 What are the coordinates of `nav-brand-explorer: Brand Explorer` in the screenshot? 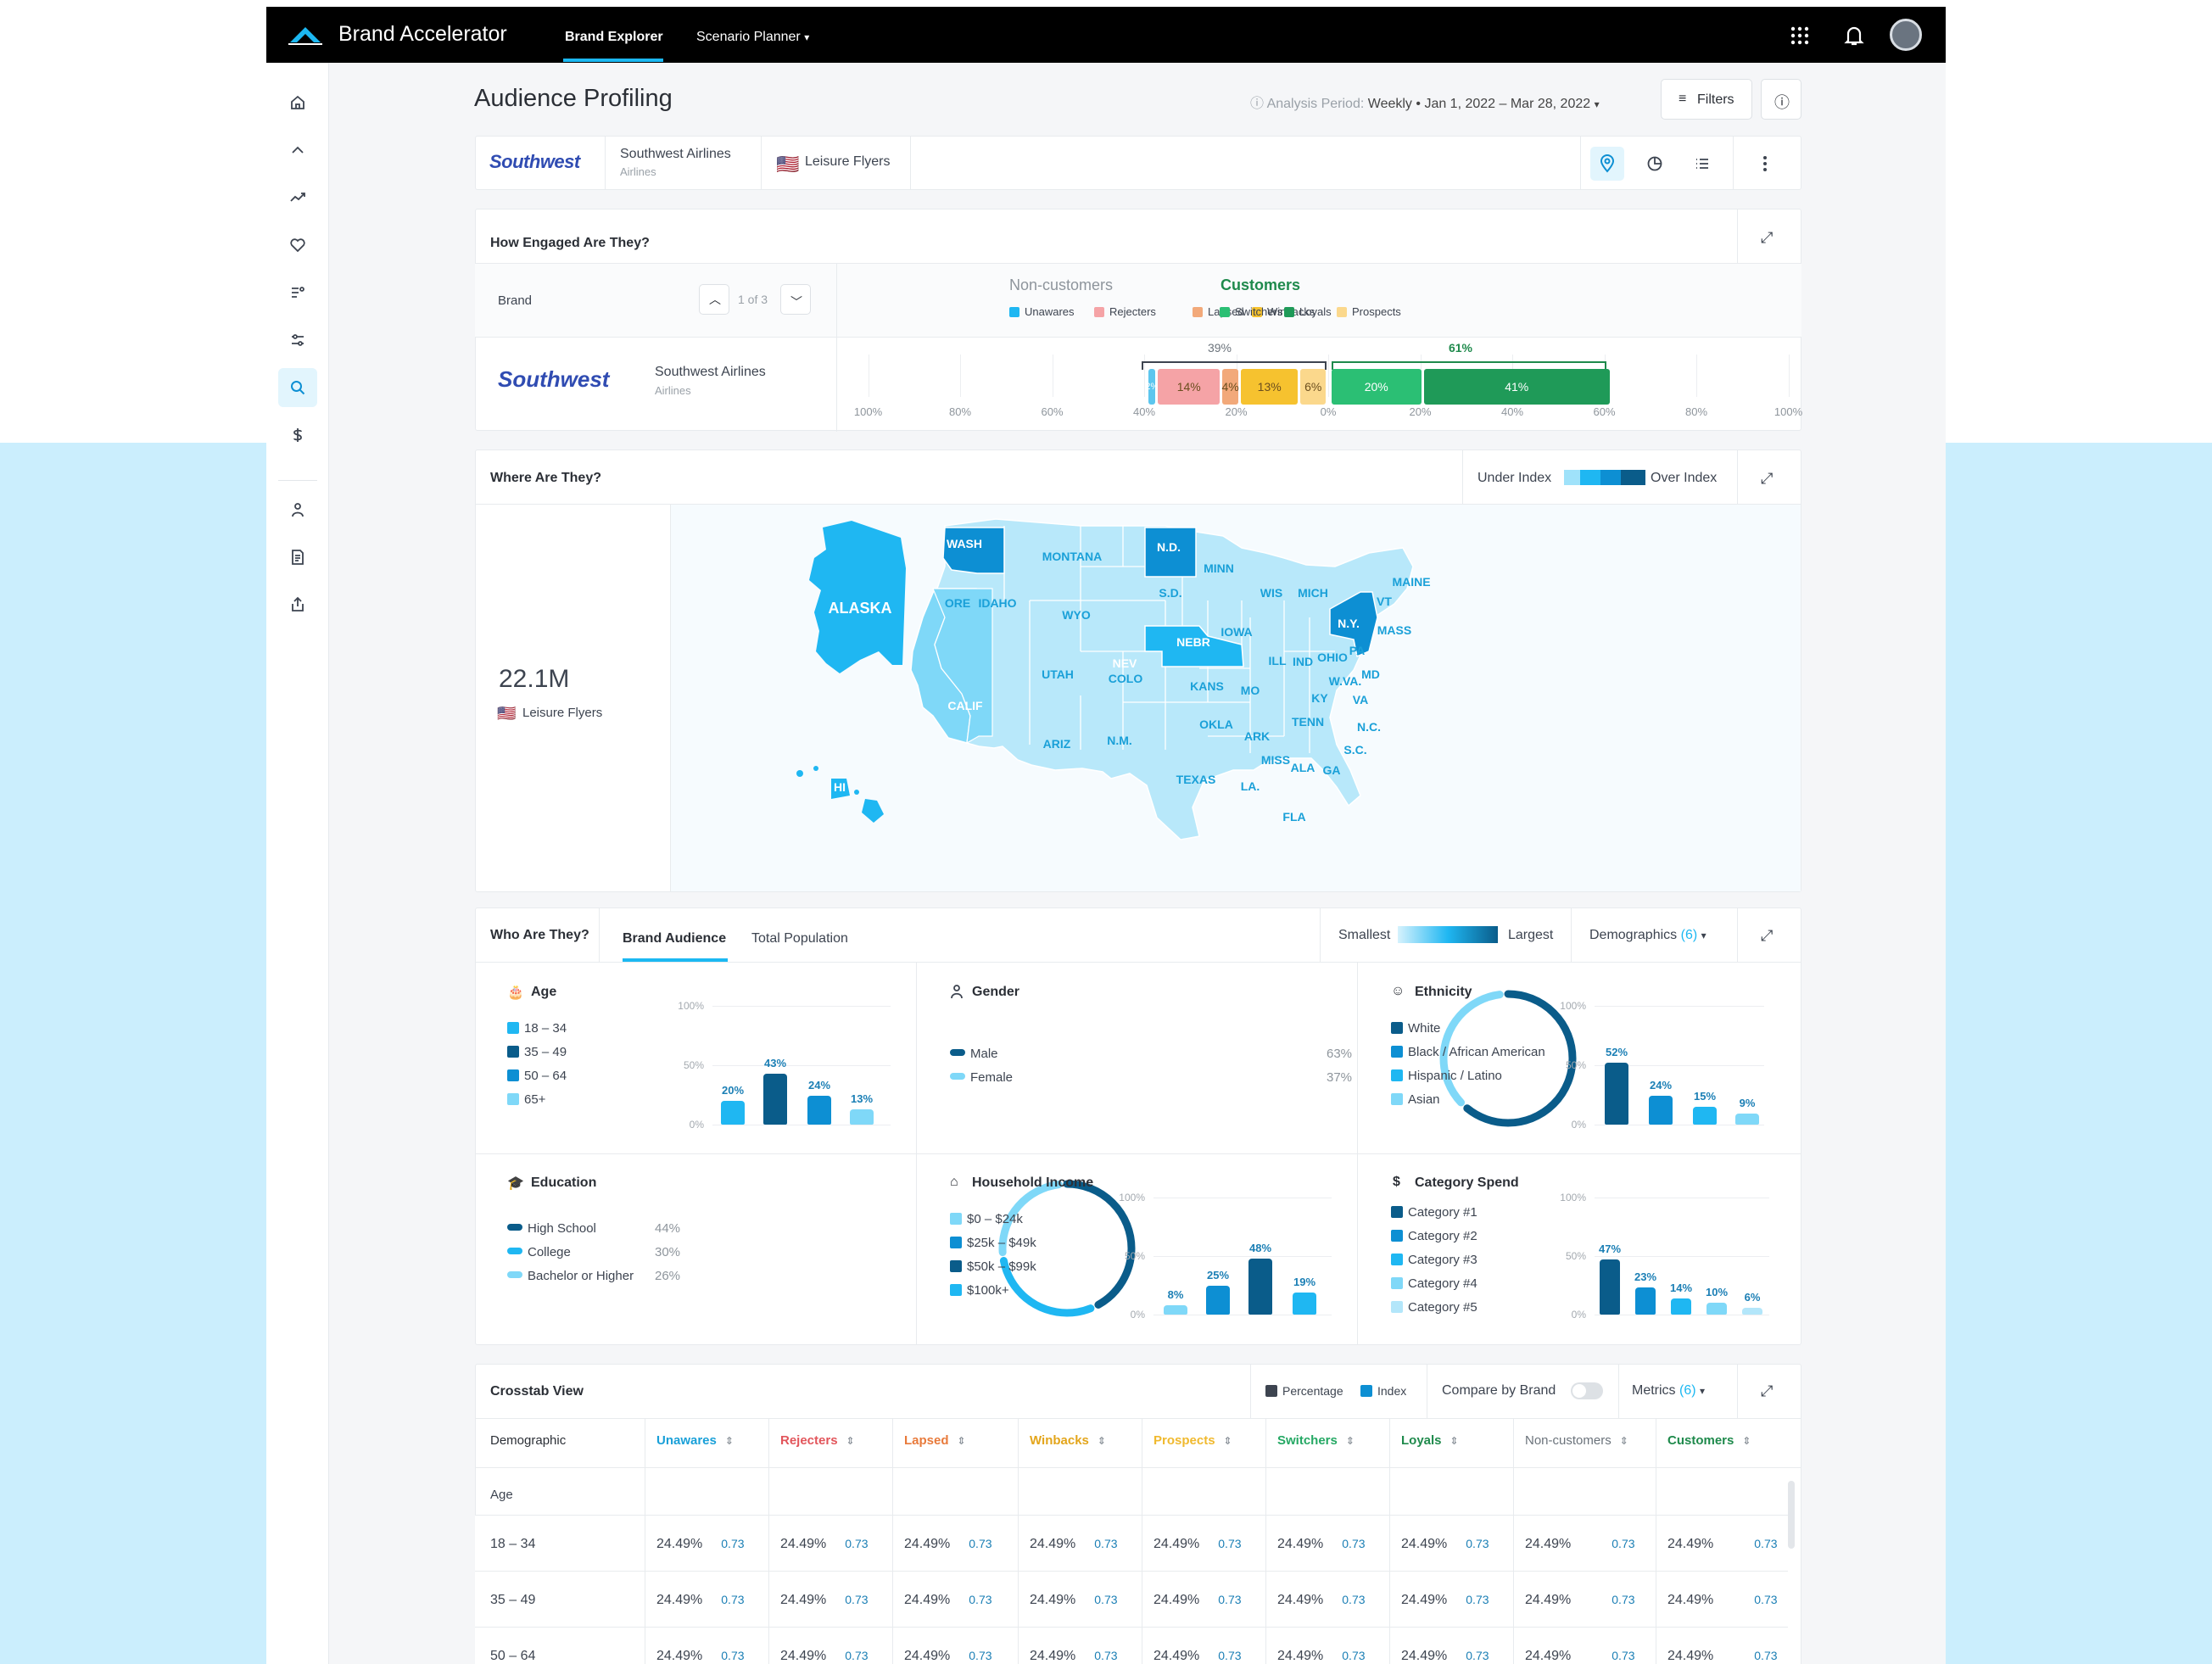 It's located at (614, 37).